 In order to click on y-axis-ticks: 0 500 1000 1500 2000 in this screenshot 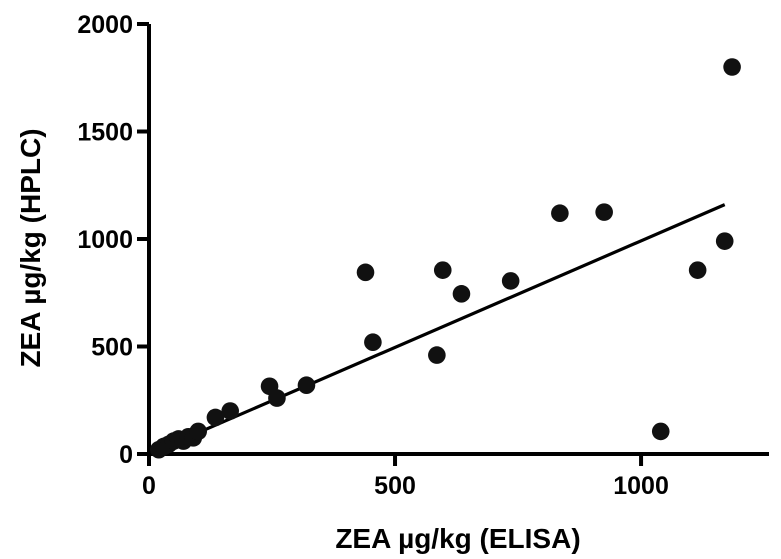, I will do `click(113, 240)`.